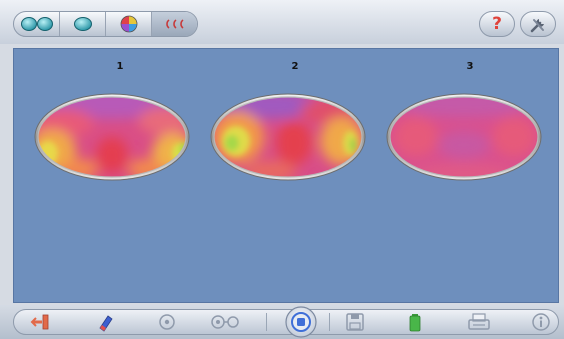 This screenshot has height=339, width=564. I want to click on battery-icon, so click(415, 322).